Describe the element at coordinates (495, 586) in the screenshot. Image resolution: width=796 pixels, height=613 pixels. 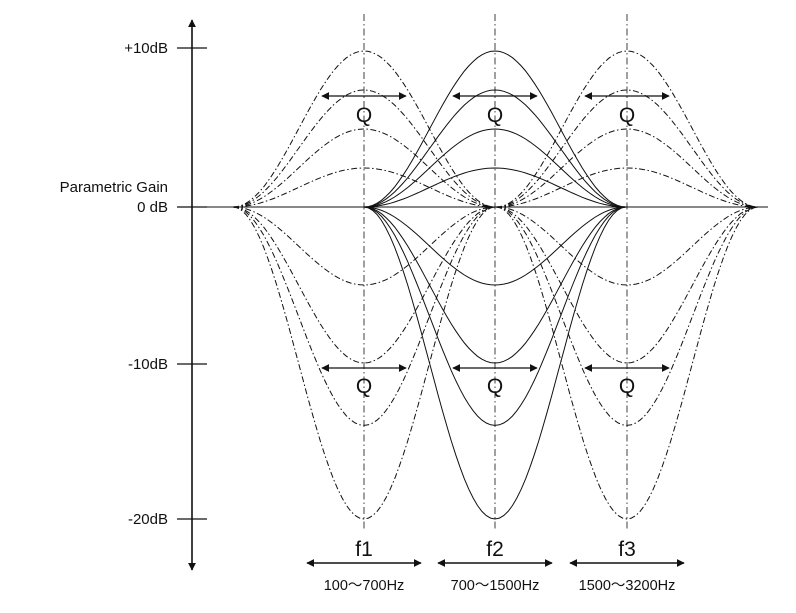
I see `f2-range: 700～1500Hz` at that location.